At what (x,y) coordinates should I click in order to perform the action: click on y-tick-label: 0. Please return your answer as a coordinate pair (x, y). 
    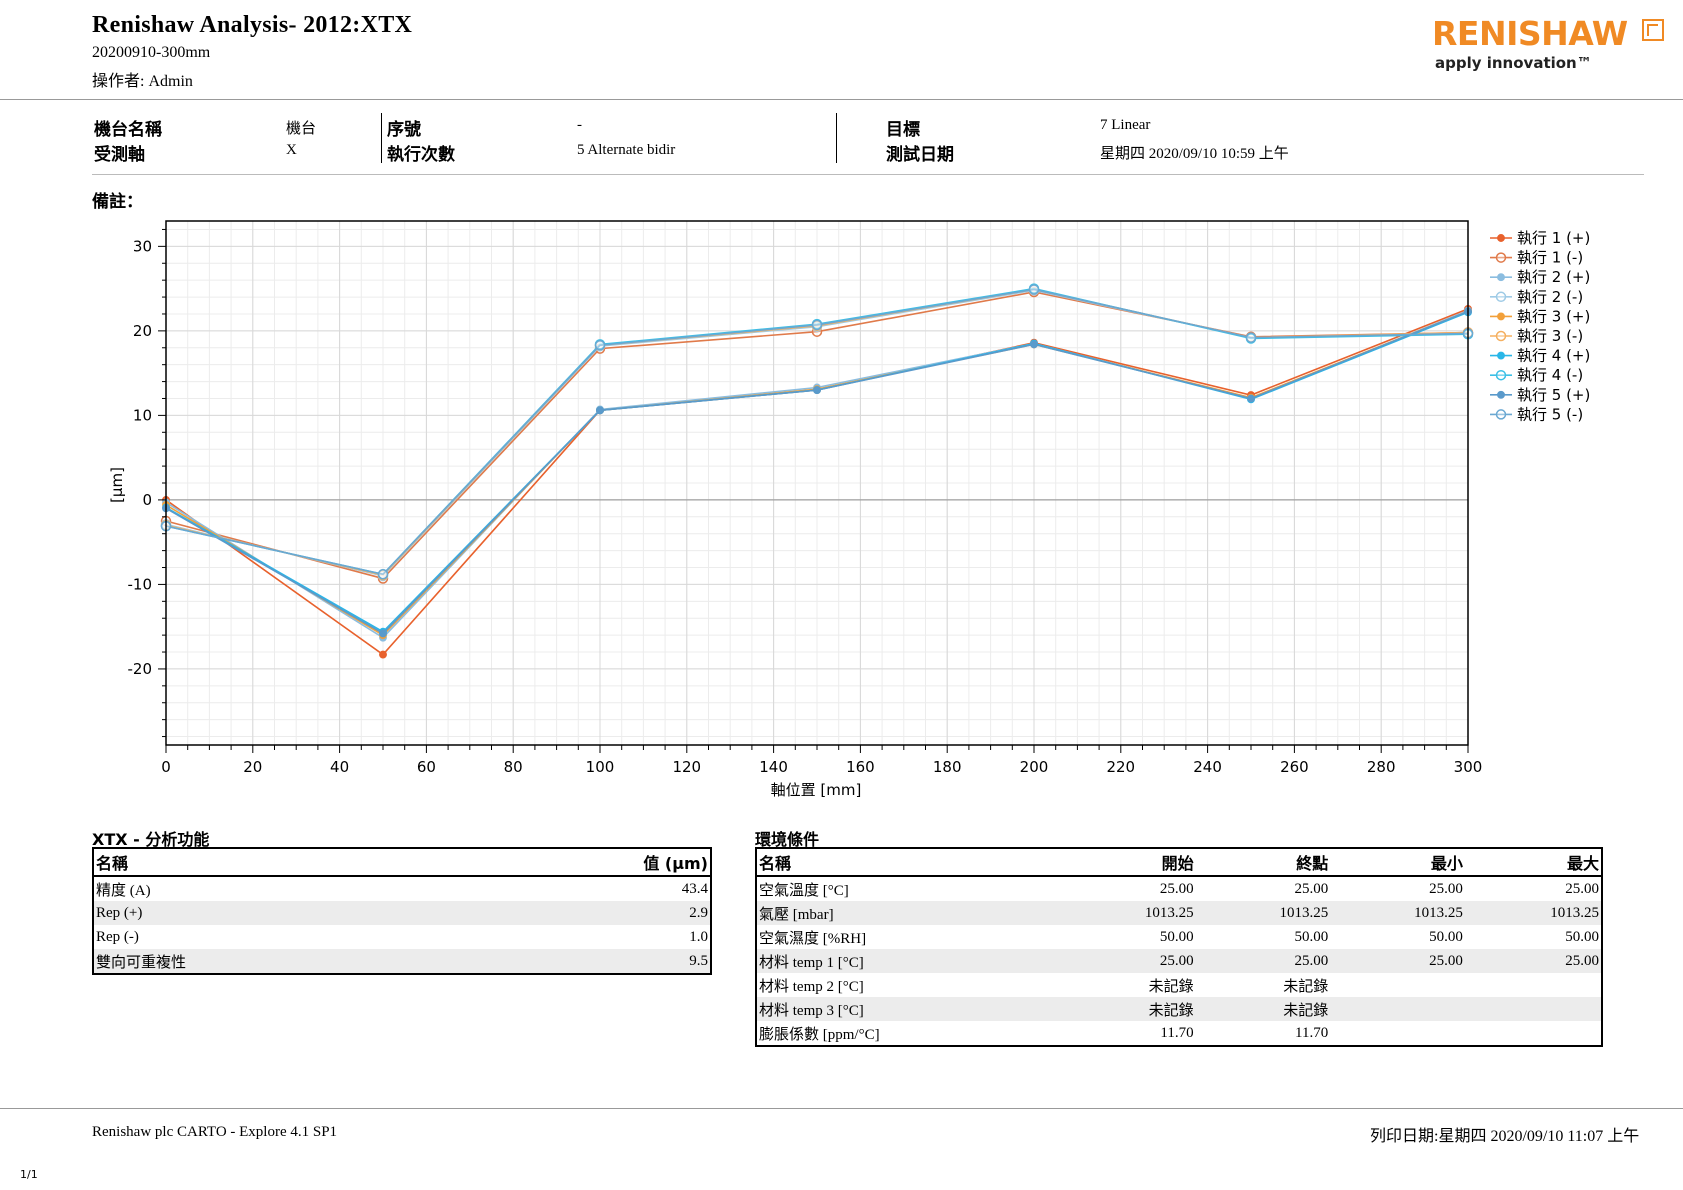
    Looking at the image, I should click on (147, 500).